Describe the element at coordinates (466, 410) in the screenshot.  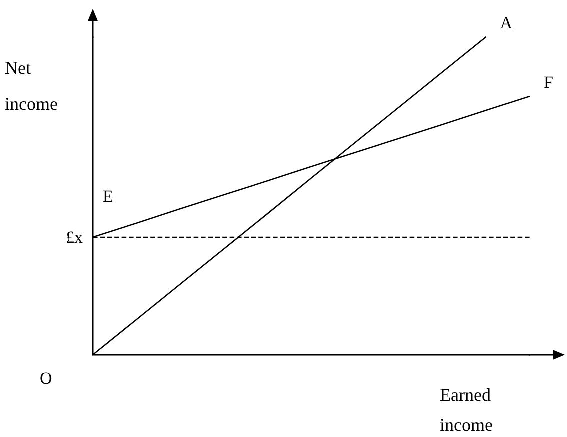
I see `x-axis-title: Earned income` at that location.